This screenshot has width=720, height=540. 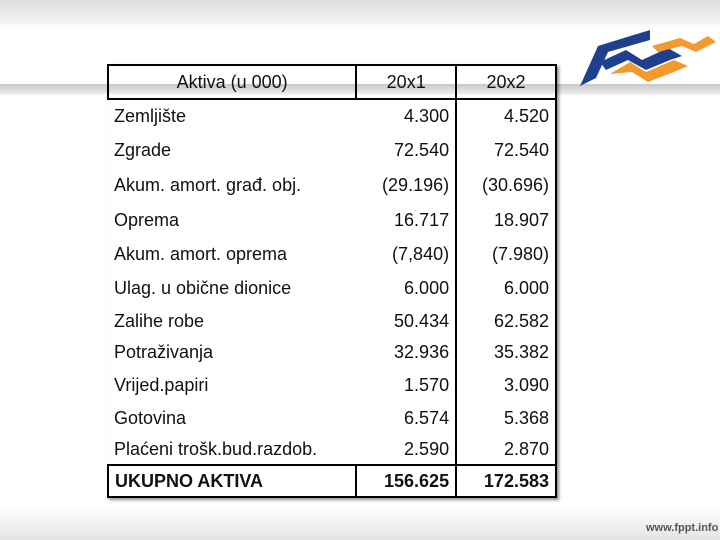 I want to click on row-value-20x1: 1.570, so click(x=407, y=385).